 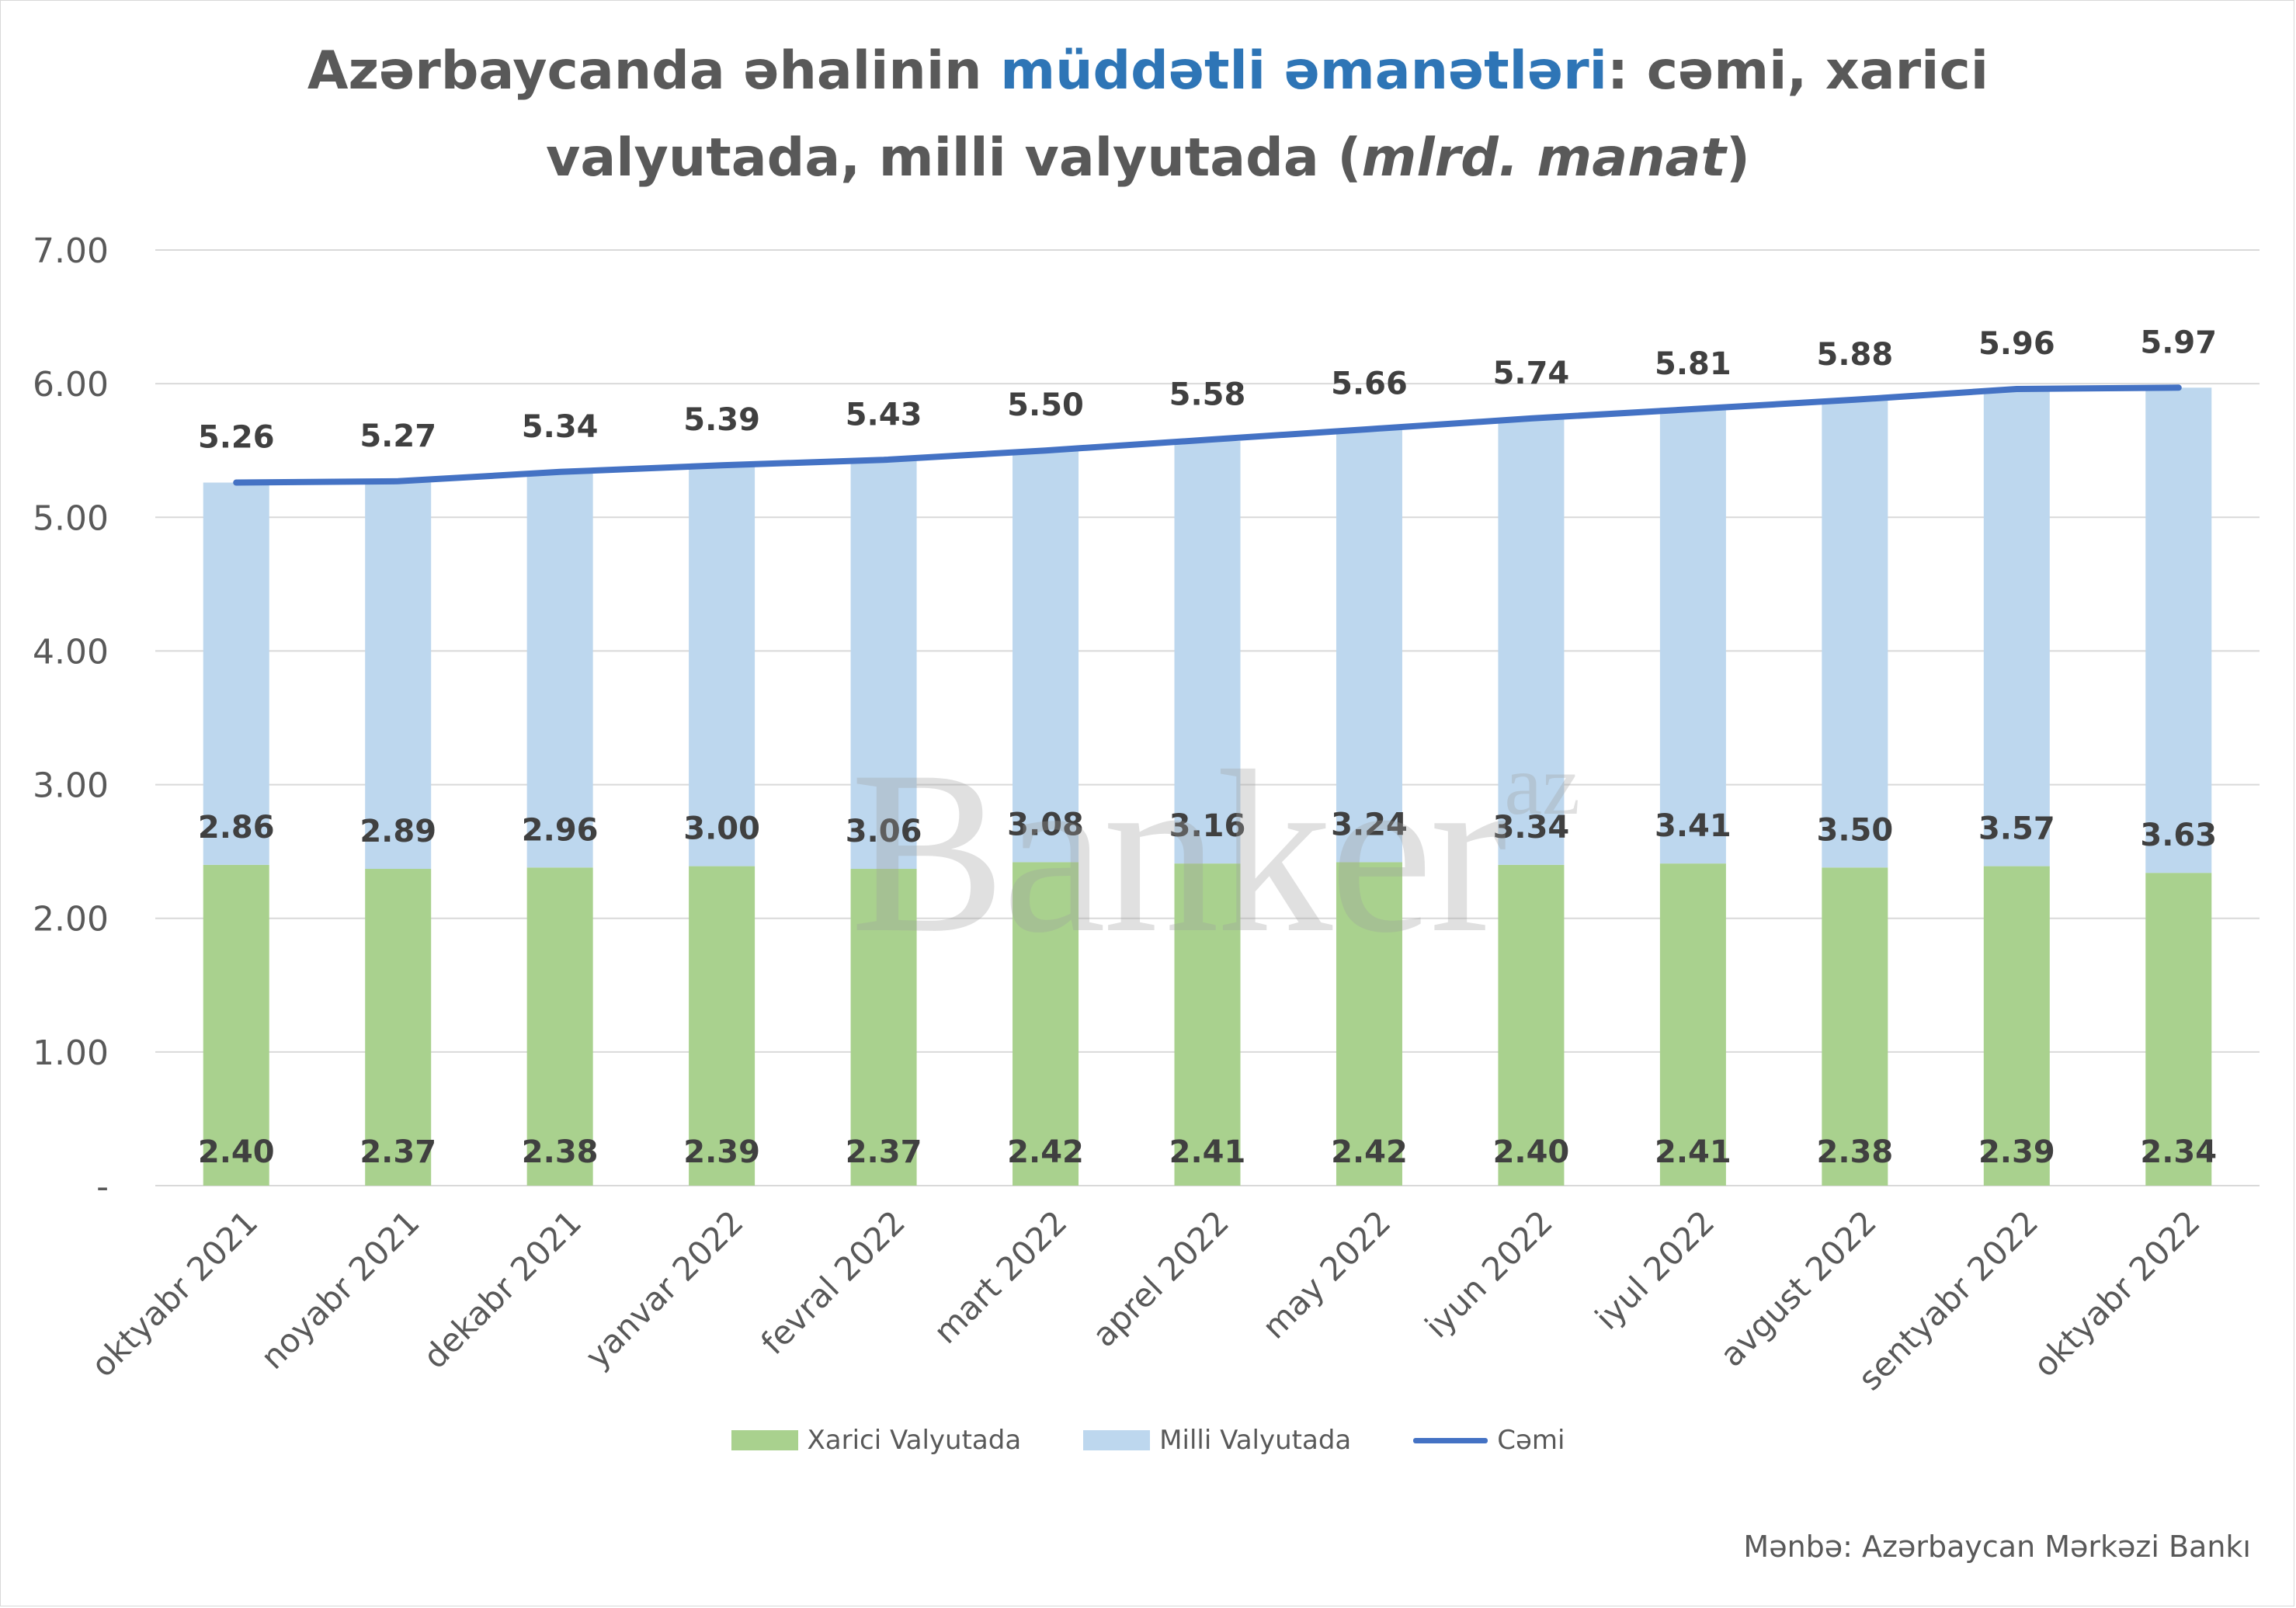 I want to click on data-label-national: 3.24, so click(x=1369, y=824).